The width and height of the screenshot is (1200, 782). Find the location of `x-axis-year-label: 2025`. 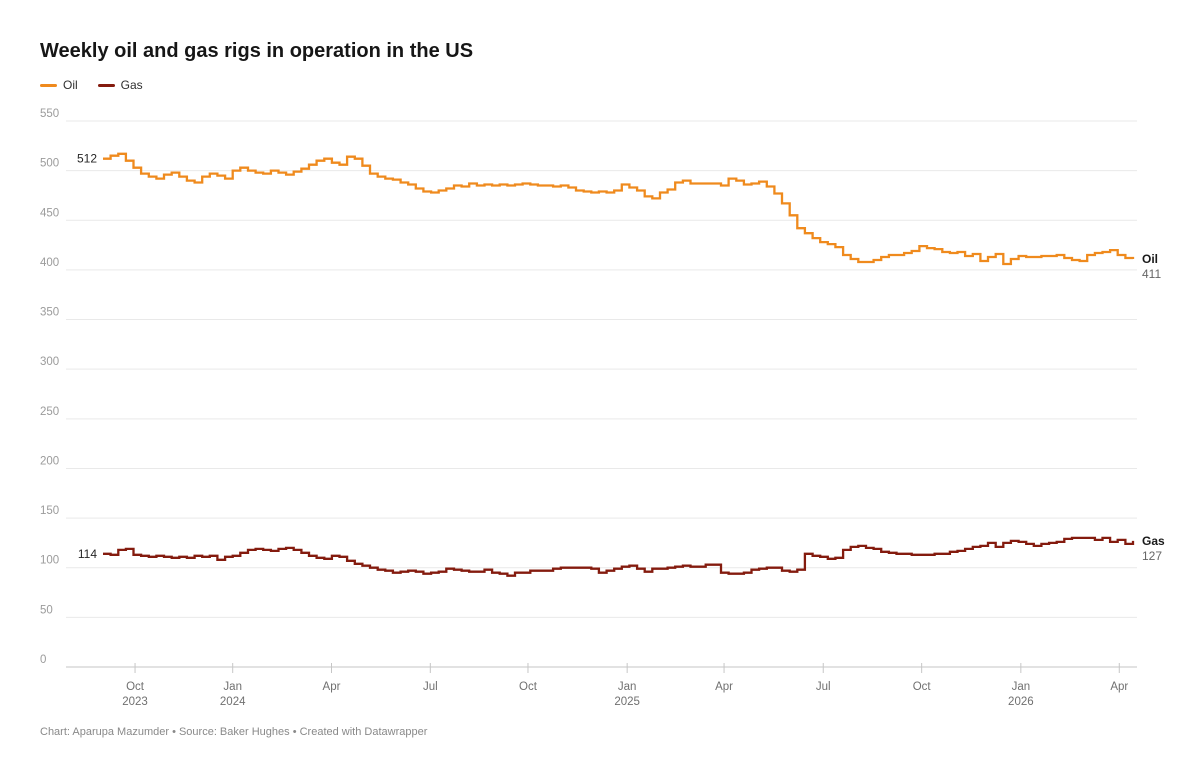

x-axis-year-label: 2025 is located at coordinates (627, 702).